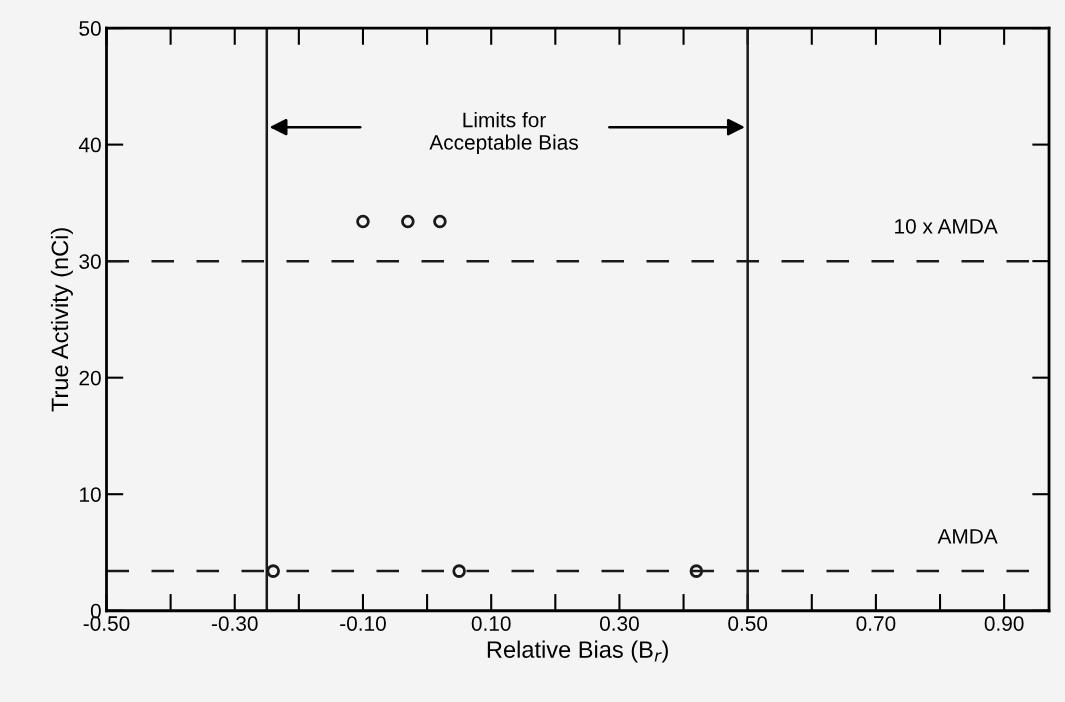 The height and width of the screenshot is (702, 1065). What do you see at coordinates (946, 226) in the screenshot?
I see `ref-line-label: 10 x AMDA` at bounding box center [946, 226].